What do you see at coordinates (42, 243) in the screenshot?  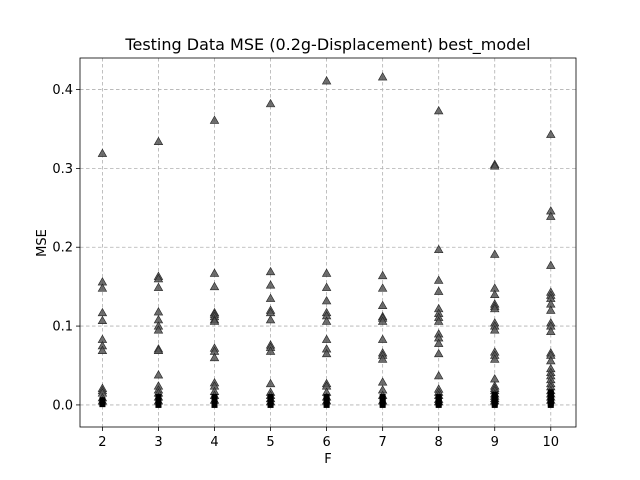 I see `y-axis-label: MSE` at bounding box center [42, 243].